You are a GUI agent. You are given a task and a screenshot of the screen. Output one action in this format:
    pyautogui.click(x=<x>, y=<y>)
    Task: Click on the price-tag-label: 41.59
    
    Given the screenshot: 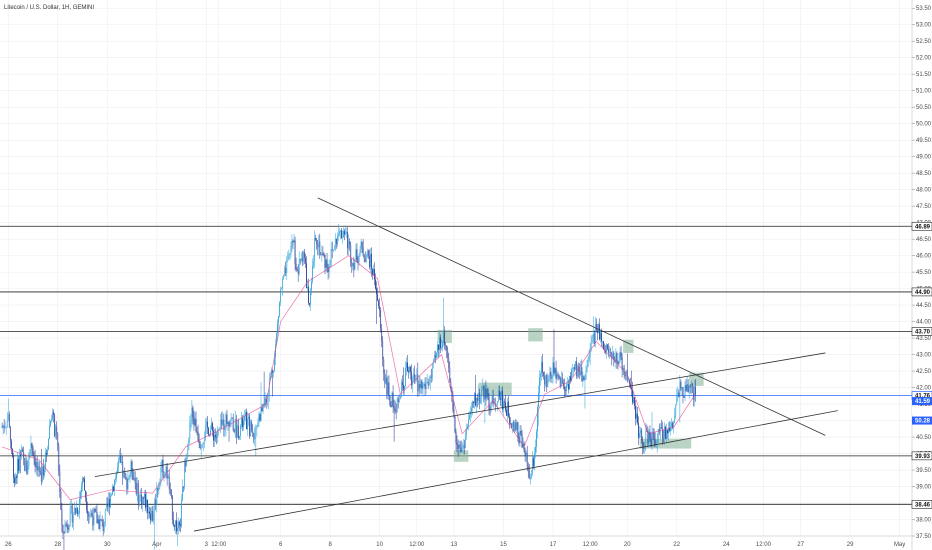 What is the action you would take?
    pyautogui.click(x=923, y=402)
    